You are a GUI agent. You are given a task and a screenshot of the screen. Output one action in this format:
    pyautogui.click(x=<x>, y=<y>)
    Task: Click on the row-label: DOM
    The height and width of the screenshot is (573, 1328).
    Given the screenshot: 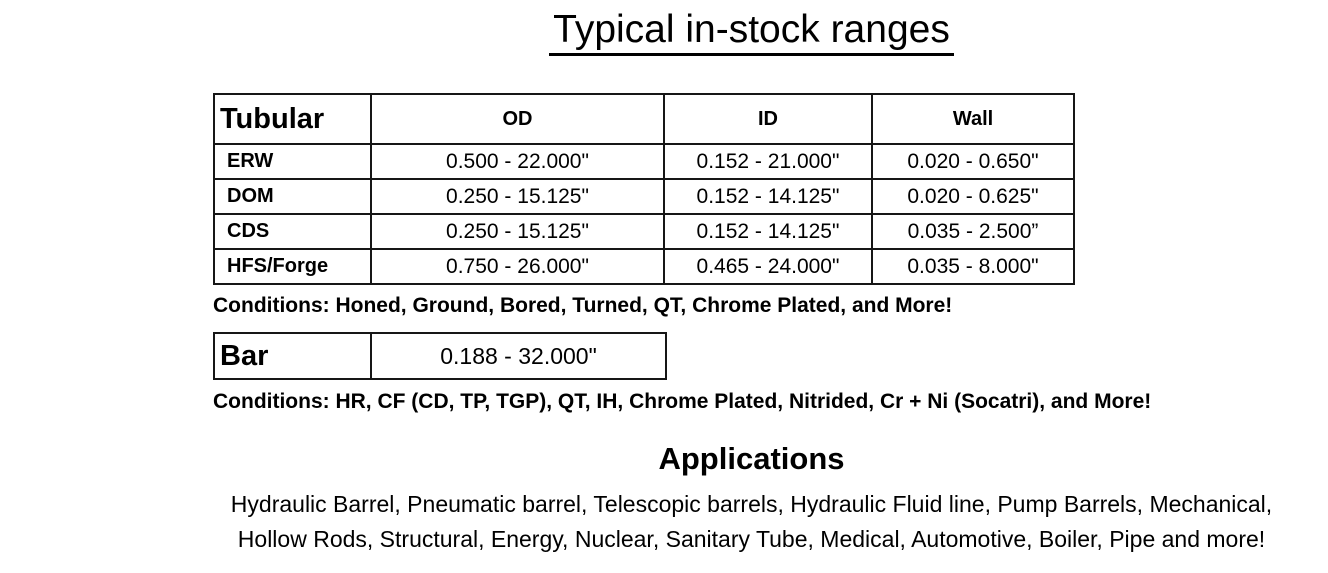 What is the action you would take?
    pyautogui.click(x=292, y=196)
    